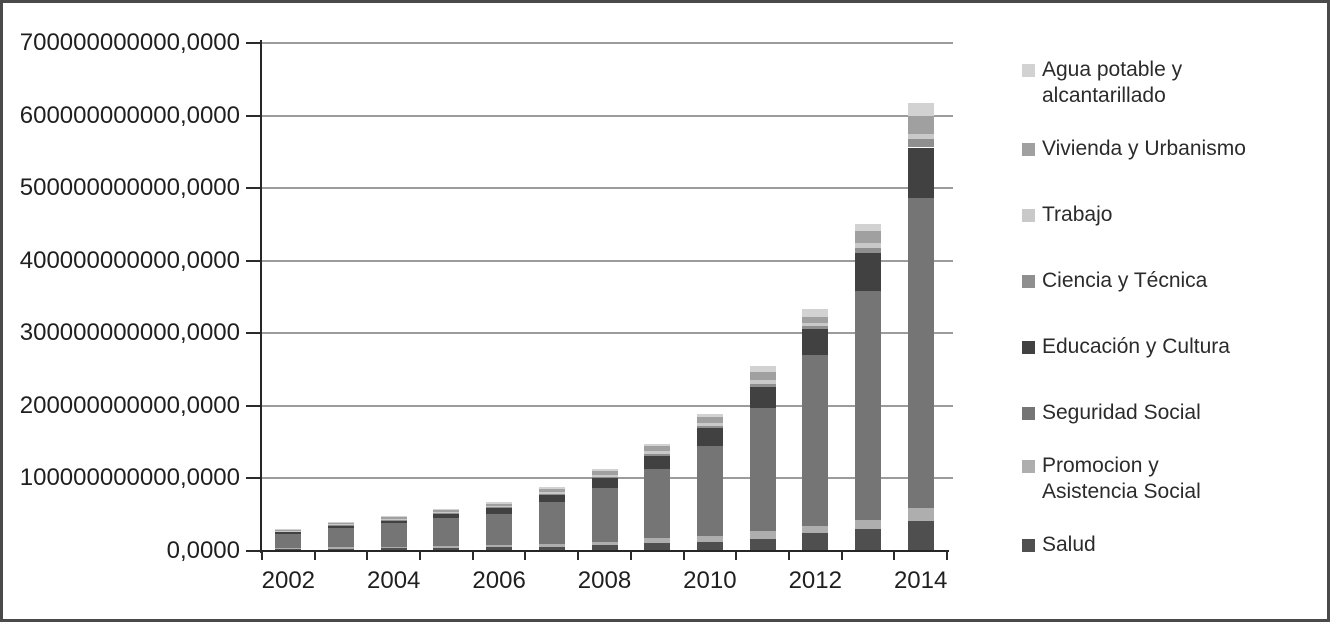  Describe the element at coordinates (710, 580) in the screenshot. I see `x-axis-label: 2010` at that location.